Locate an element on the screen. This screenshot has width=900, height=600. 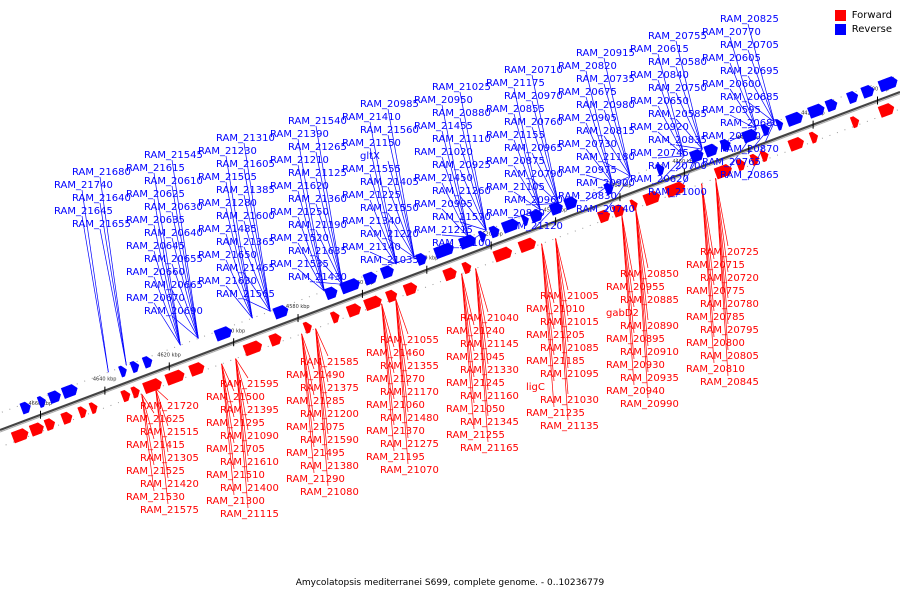
forward-gene-label: RAM_20845 is located at coordinates (729, 382).